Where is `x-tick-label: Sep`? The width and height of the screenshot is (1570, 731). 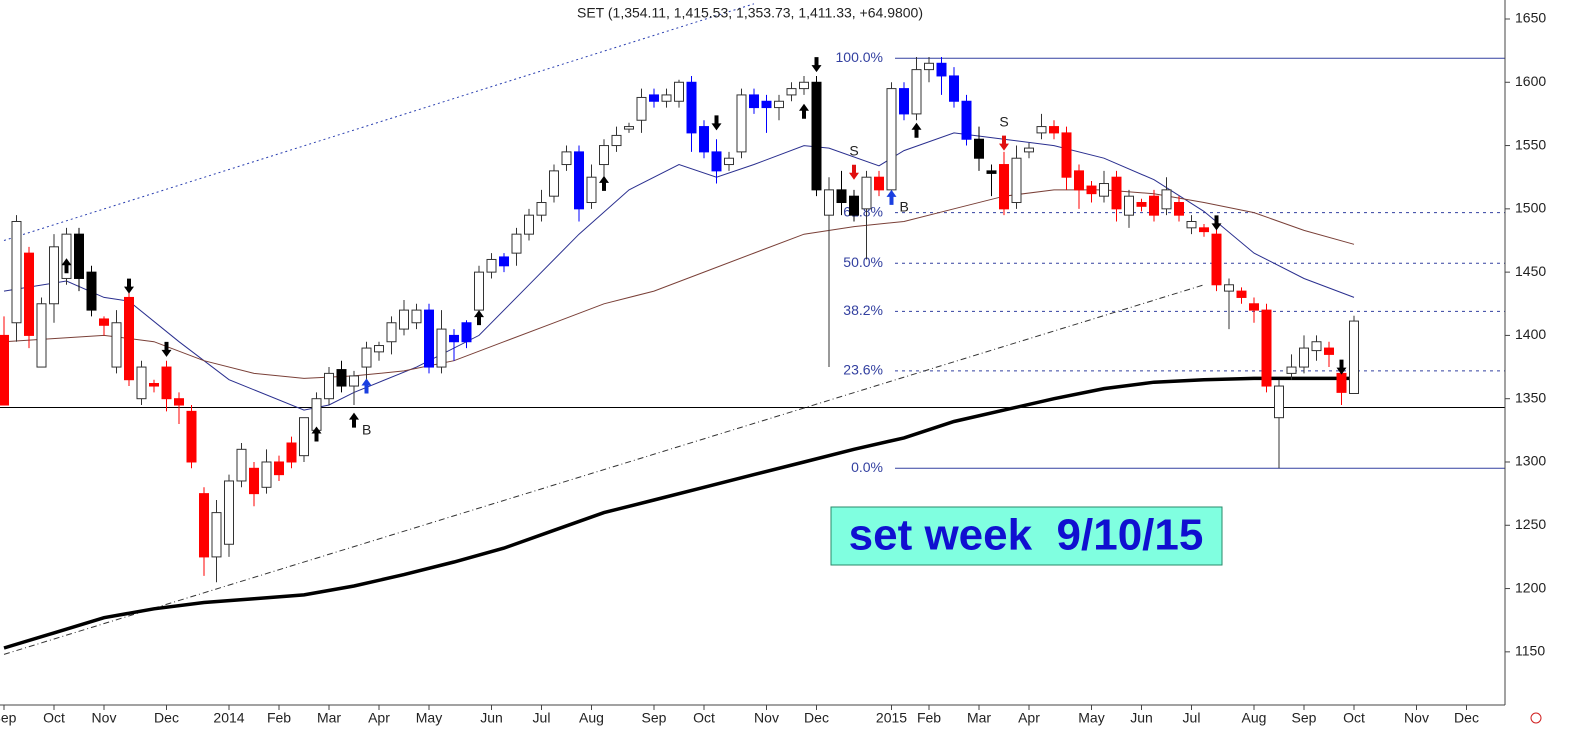
x-tick-label: Sep is located at coordinates (8, 718).